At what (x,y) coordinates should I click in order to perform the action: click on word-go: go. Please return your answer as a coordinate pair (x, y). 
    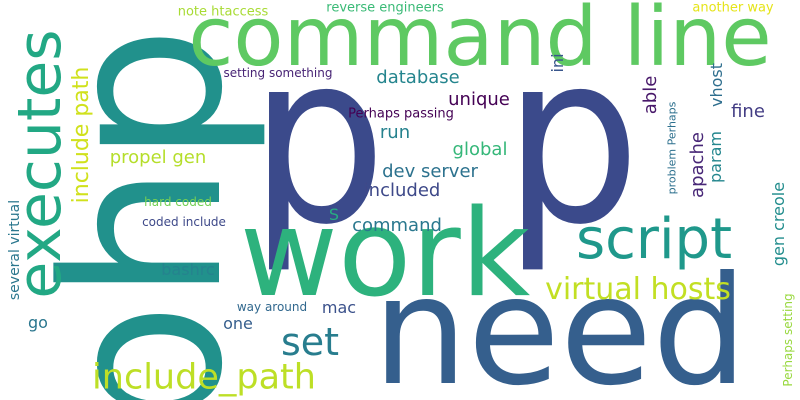
    Looking at the image, I should click on (38, 322).